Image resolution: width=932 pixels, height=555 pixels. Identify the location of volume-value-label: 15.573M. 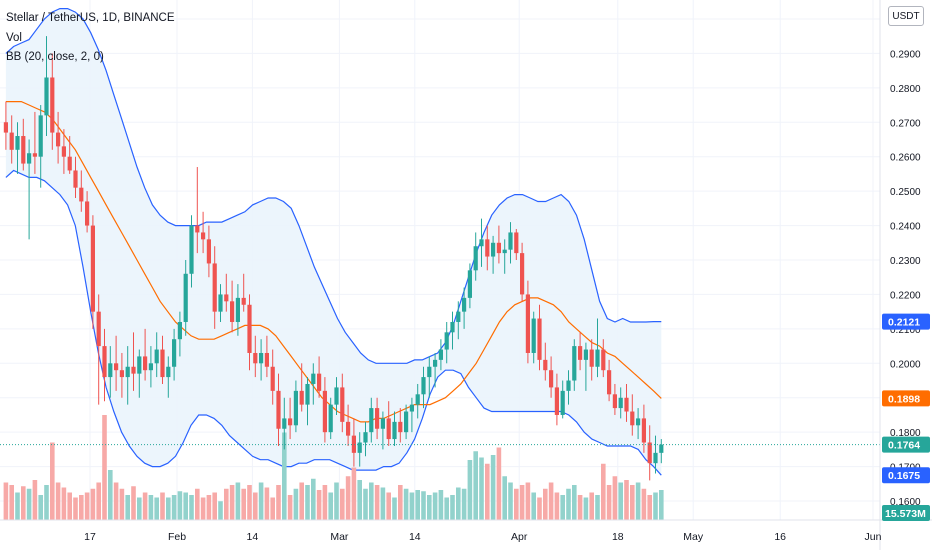
(906, 513).